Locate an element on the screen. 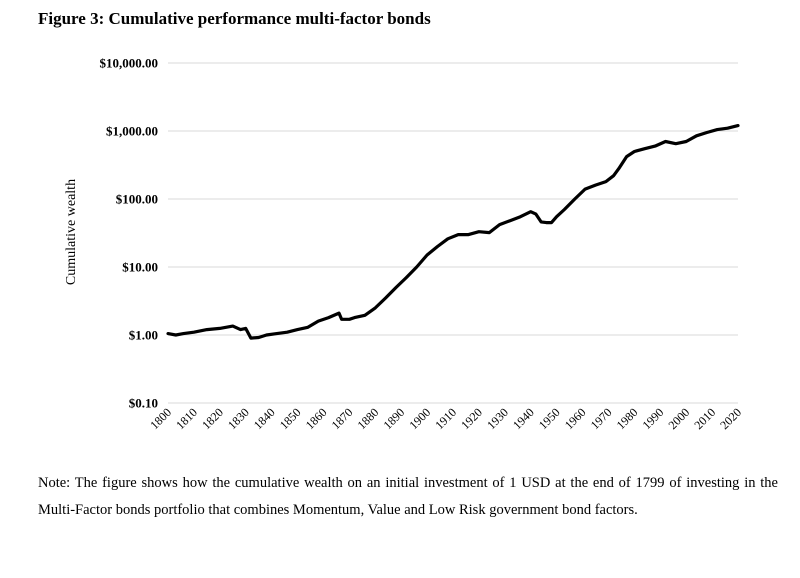  x-tick-label: 1960 is located at coordinates (575, 418).